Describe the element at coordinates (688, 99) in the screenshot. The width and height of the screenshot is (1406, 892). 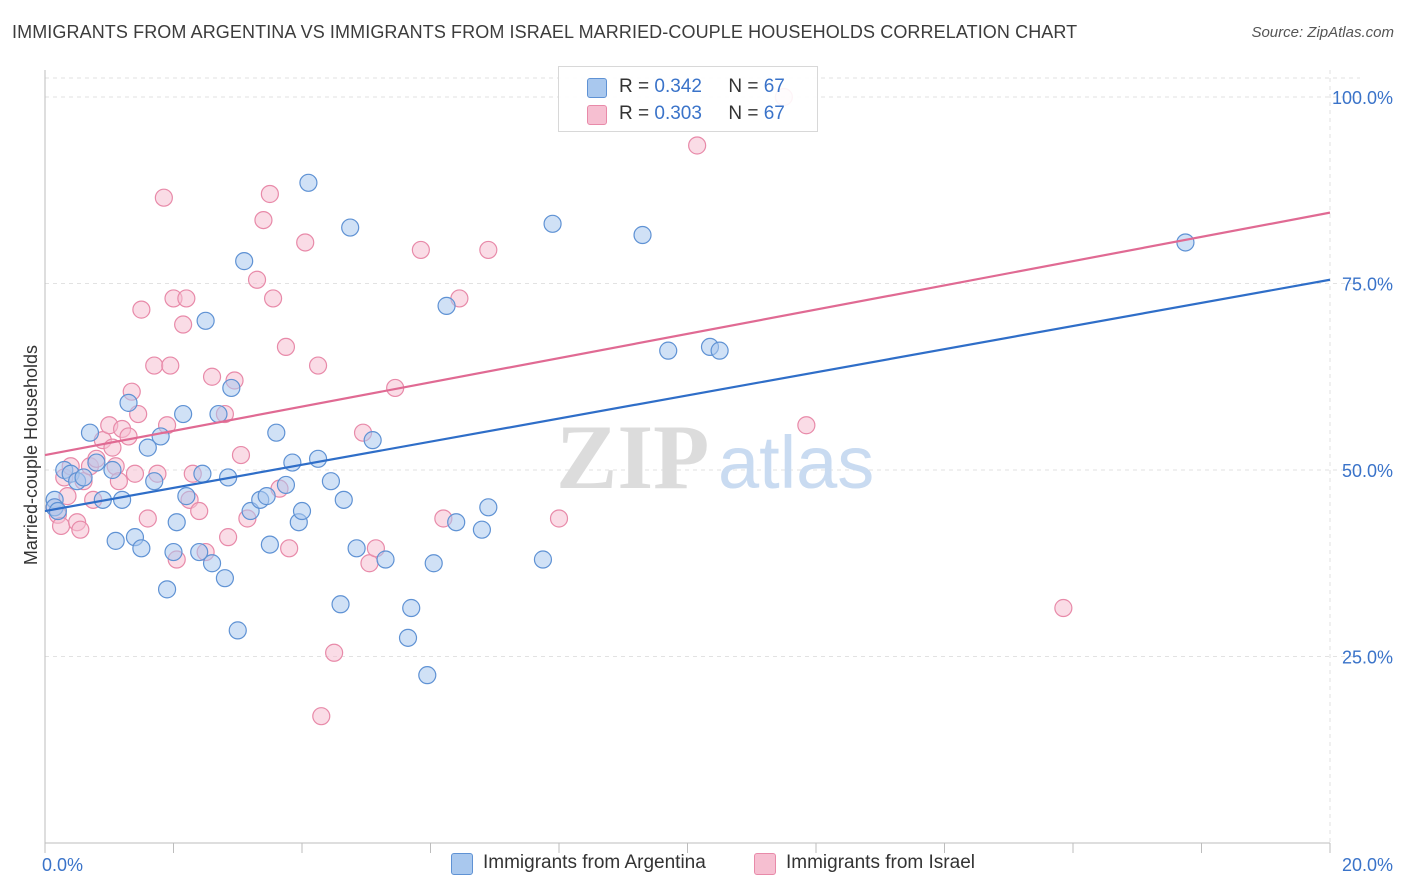
I see `correlation-legend: R = 0.342 N = 67 R = 0.303 N = 67` at that location.